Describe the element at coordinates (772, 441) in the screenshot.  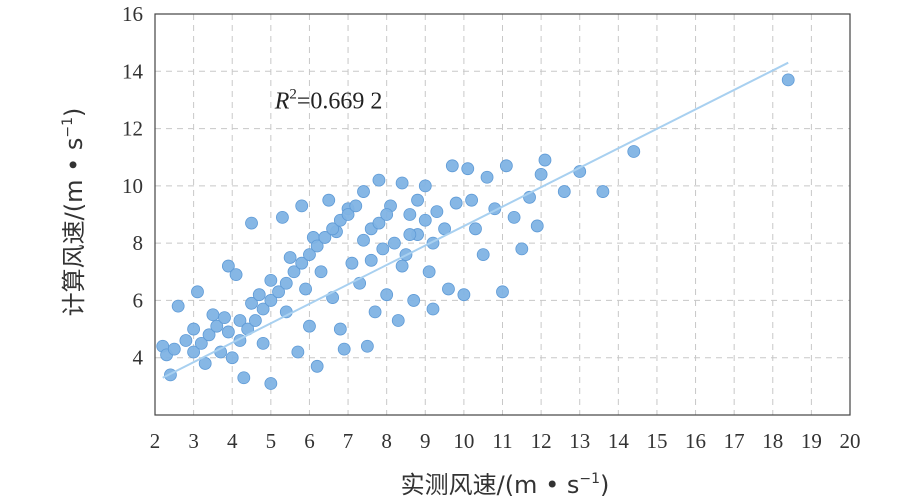
I see `x-tick-label: 18` at that location.